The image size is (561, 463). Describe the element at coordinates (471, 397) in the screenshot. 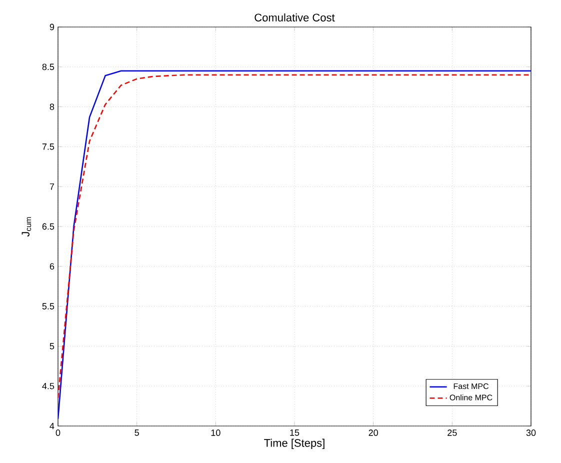

I see `legend-label: Online MPC` at that location.